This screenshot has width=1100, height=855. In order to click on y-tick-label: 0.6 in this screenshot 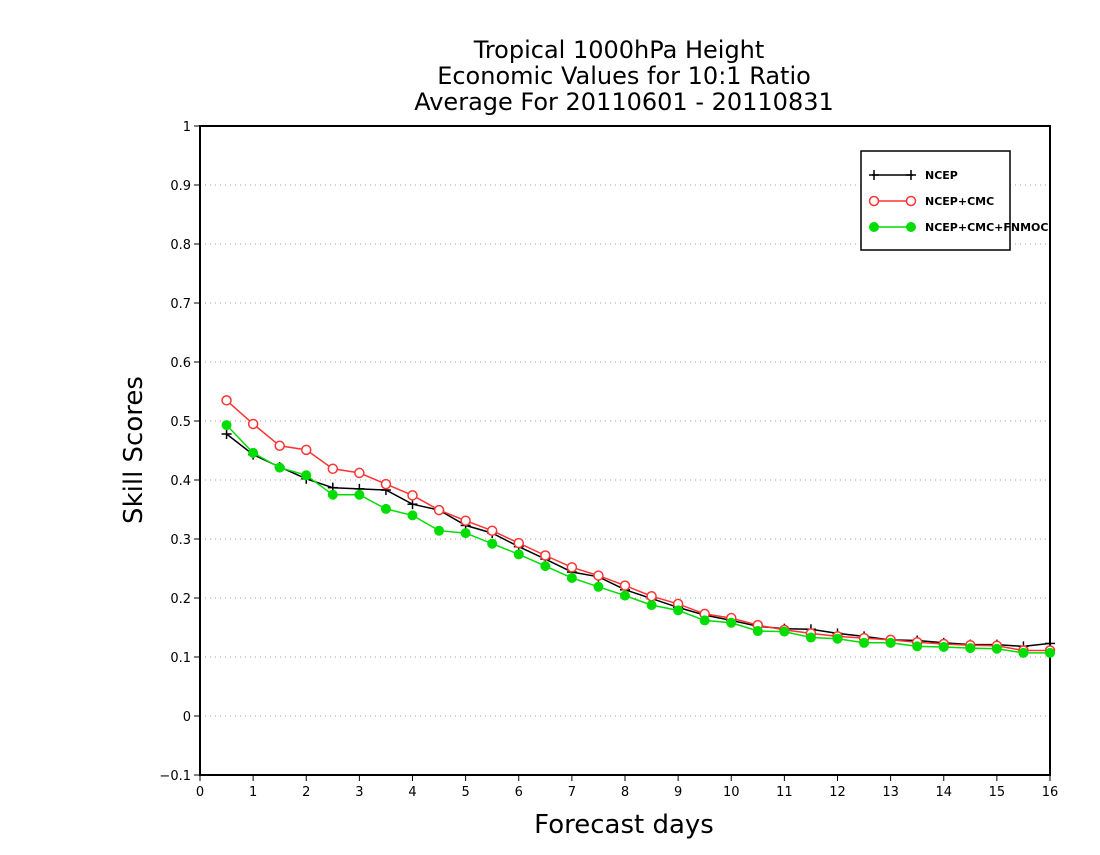, I will do `click(180, 363)`.